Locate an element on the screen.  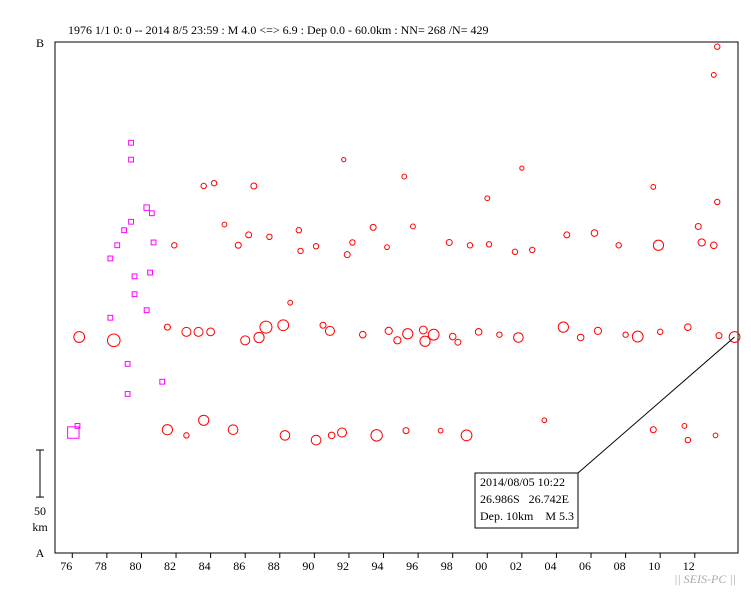
callout-line: 26.986S 26.742E is located at coordinates (524, 499).